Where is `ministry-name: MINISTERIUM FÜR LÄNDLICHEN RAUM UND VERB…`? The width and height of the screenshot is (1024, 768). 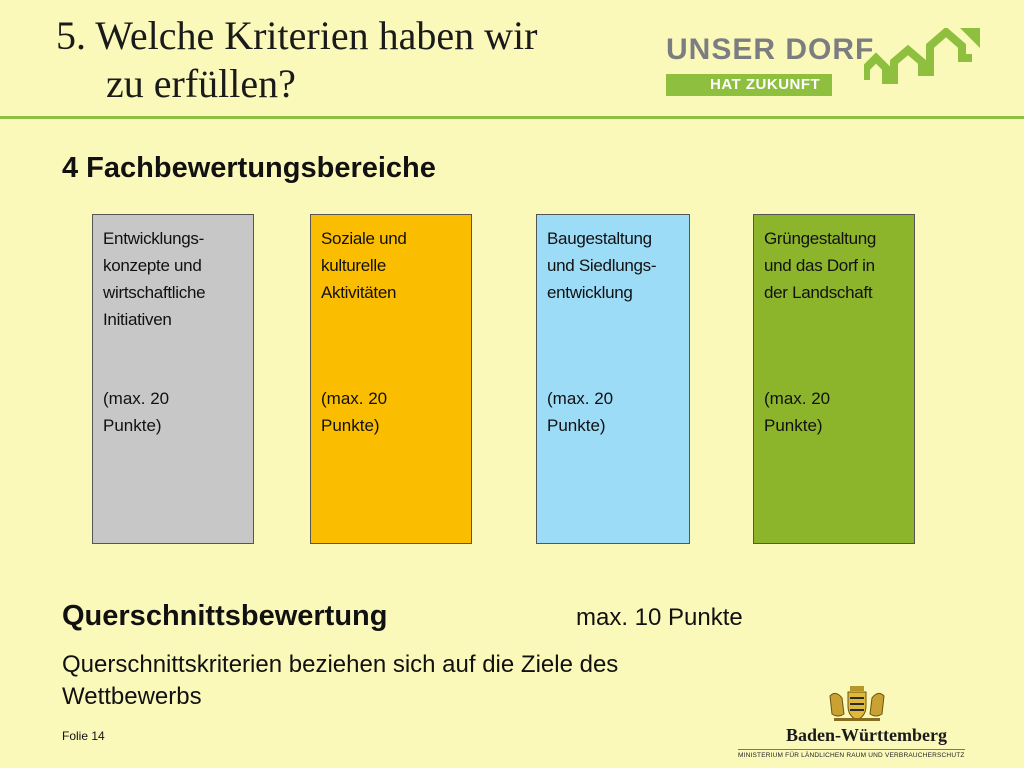
ministry-name: MINISTERIUM FÜR LÄNDLICHEN RAUM UND VERB… is located at coordinates (851, 754).